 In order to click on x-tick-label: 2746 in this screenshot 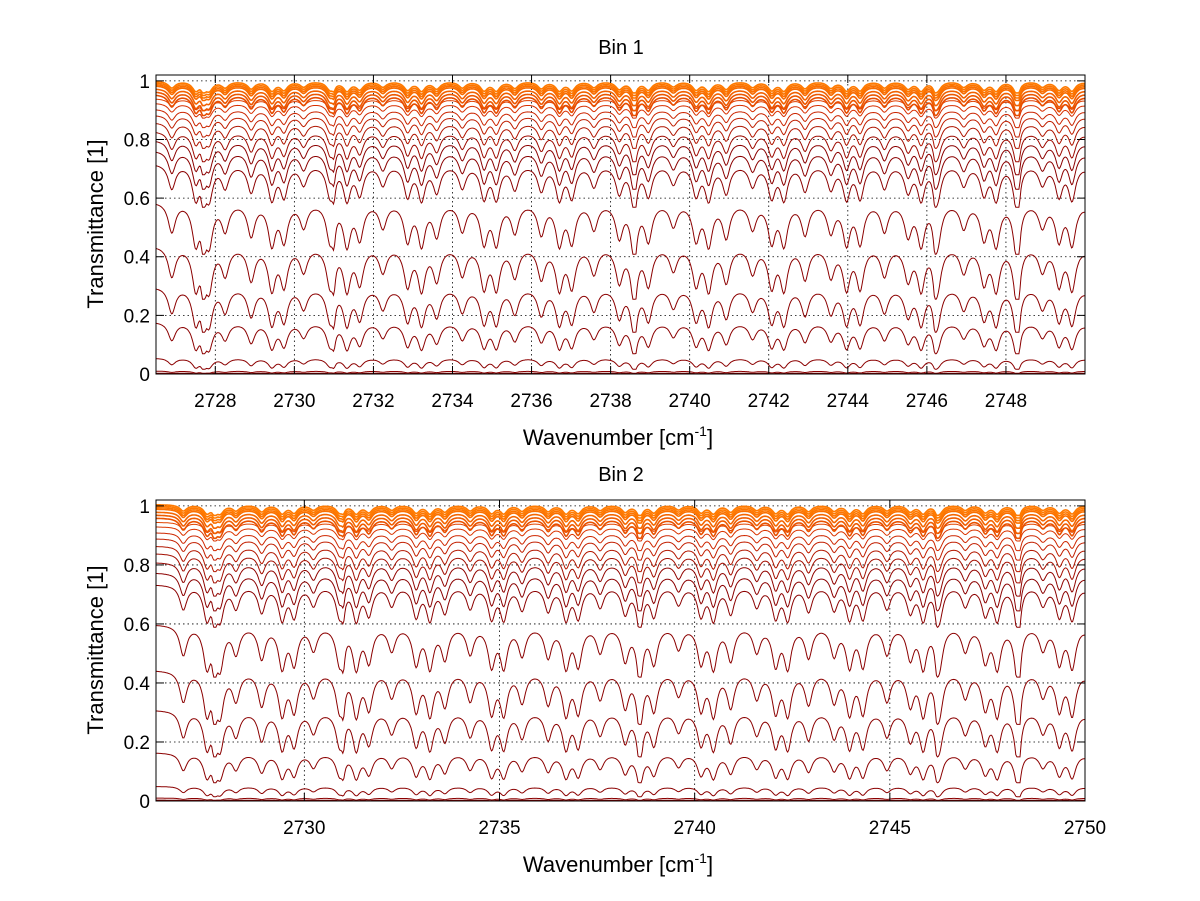, I will do `click(927, 401)`.